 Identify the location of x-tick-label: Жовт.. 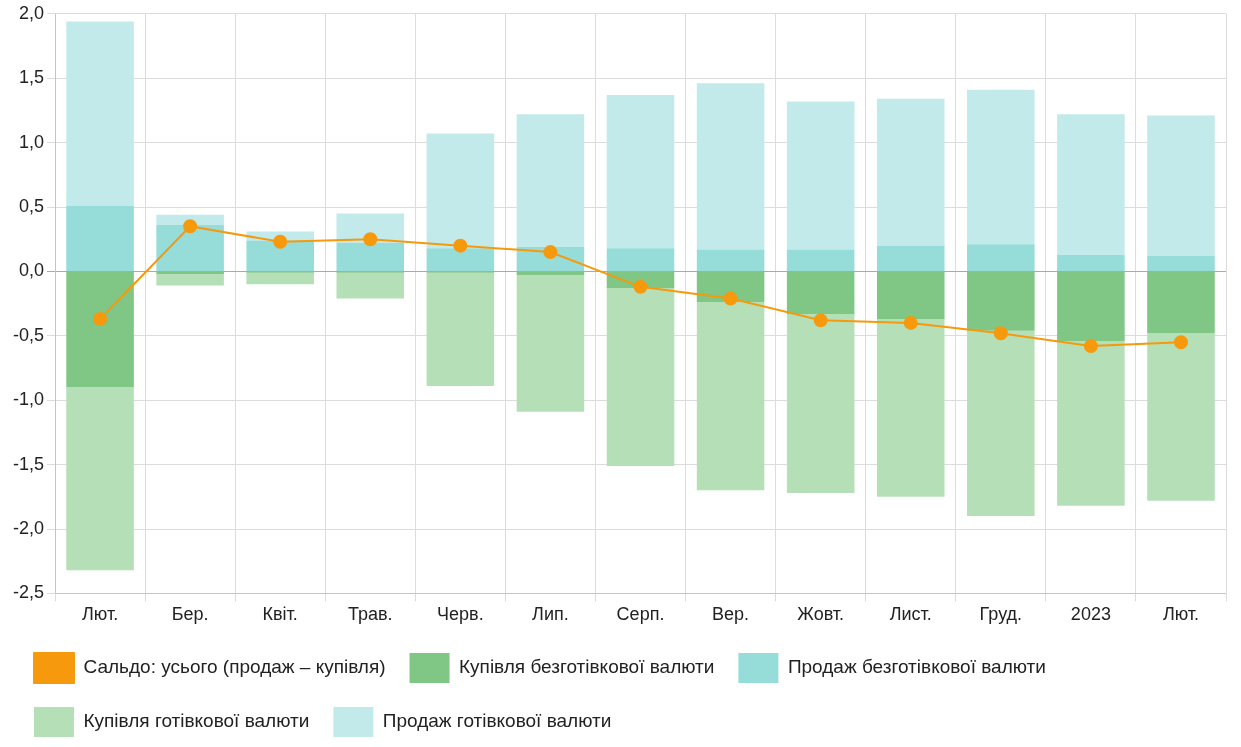
(821, 614).